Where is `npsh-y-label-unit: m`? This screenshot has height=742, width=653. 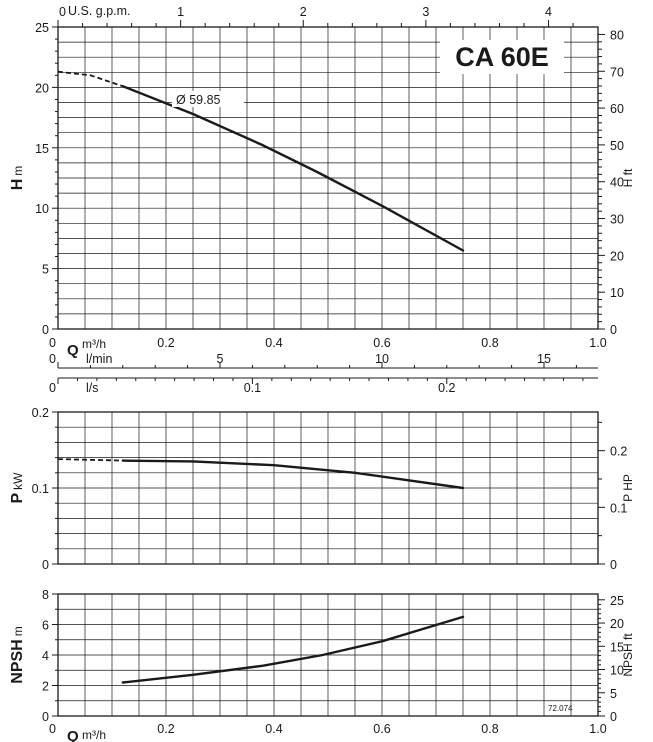 npsh-y-label-unit: m is located at coordinates (18, 631).